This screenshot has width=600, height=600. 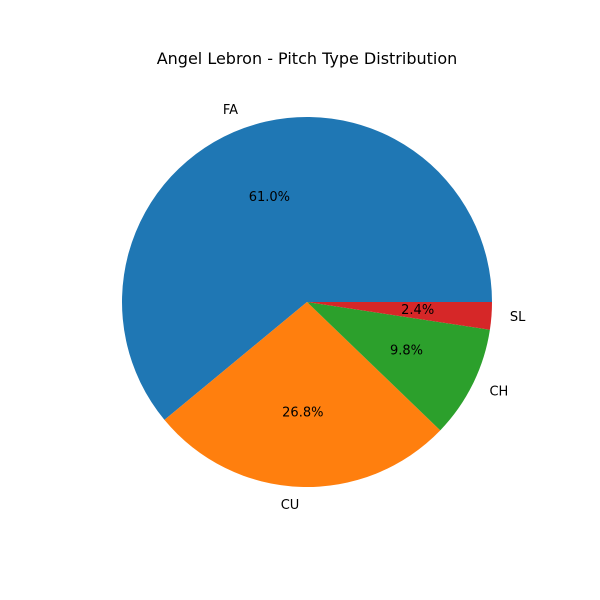 What do you see at coordinates (307, 58) in the screenshot?
I see `chart-title: Angel Lebron - Pitch Type Distribution` at bounding box center [307, 58].